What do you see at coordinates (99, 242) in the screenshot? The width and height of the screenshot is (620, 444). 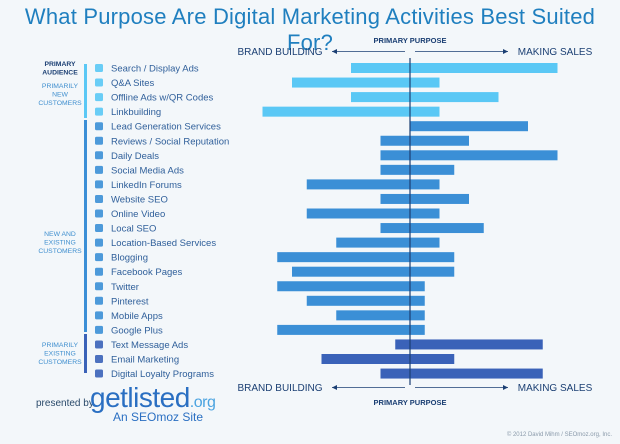 I see `checkin-icon` at bounding box center [99, 242].